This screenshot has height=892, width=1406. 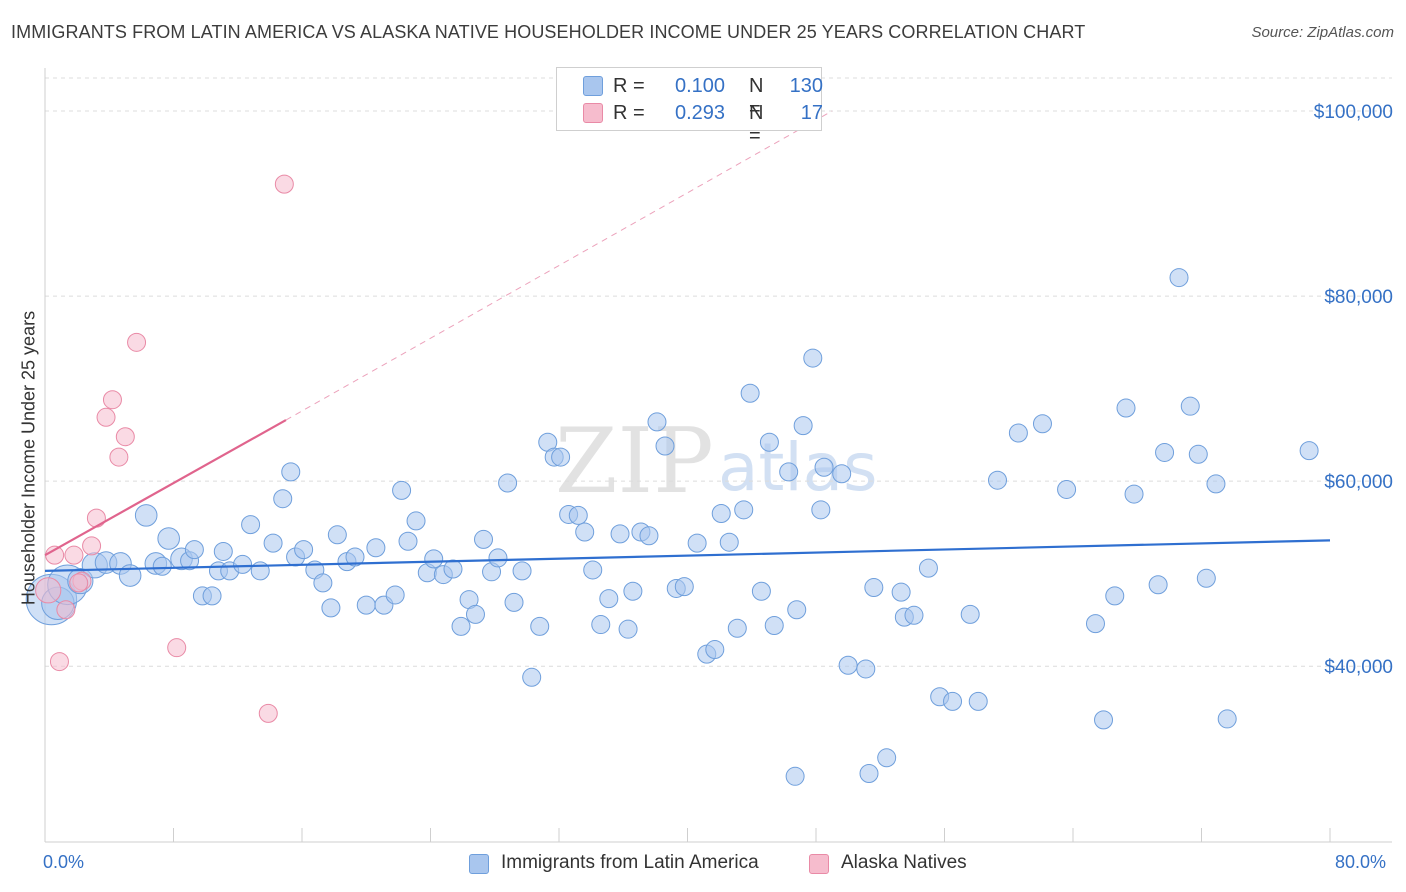 I want to click on watermark-atlas: atlas, so click(x=798, y=467).